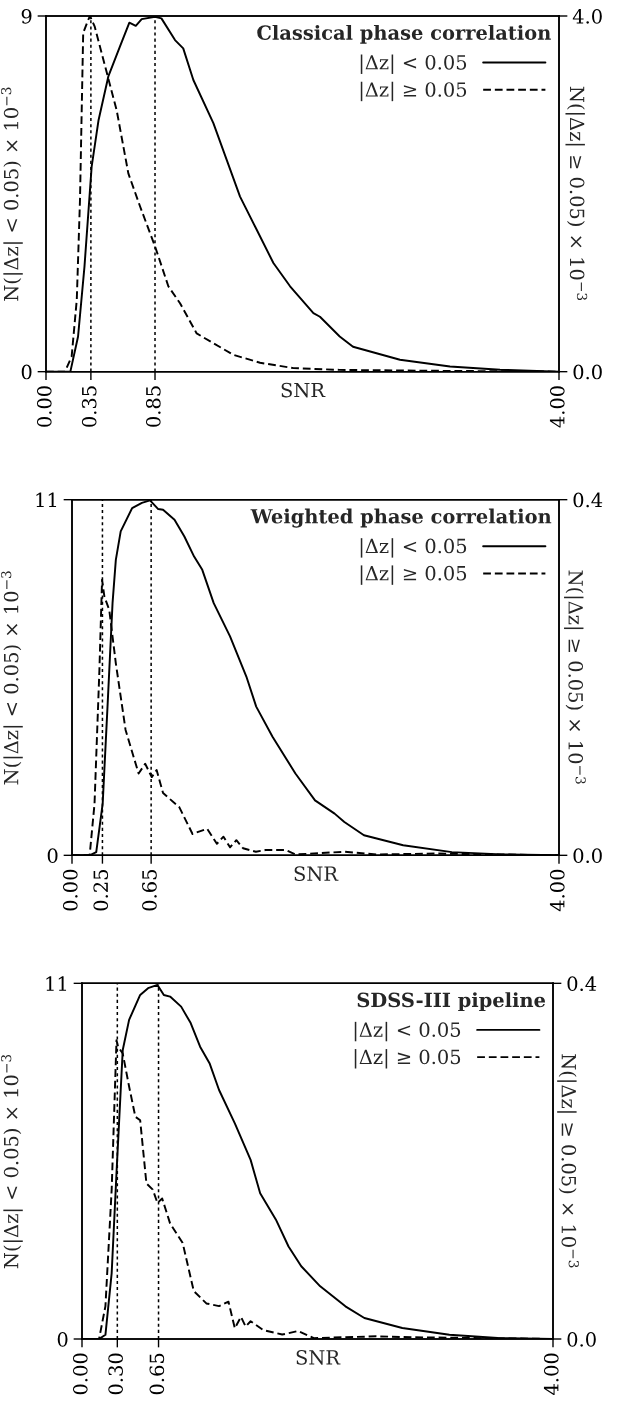 The width and height of the screenshot is (622, 1414). Describe the element at coordinates (401, 518) in the screenshot. I see `chart-title: Weighted phase correlation` at that location.